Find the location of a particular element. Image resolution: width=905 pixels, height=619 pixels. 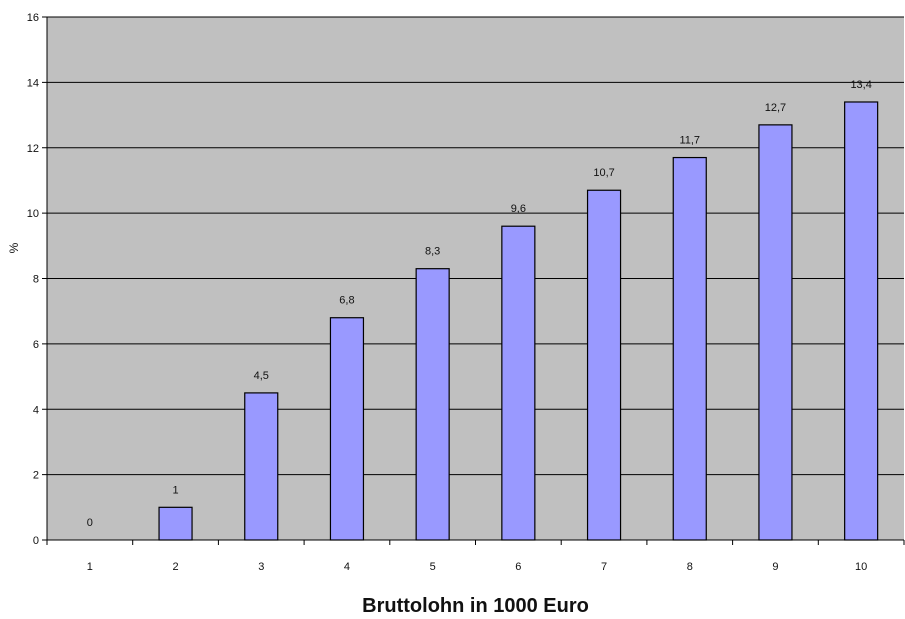

y-axis: 0 2 4 6 8 10 12 14 16 is located at coordinates (37, 279).